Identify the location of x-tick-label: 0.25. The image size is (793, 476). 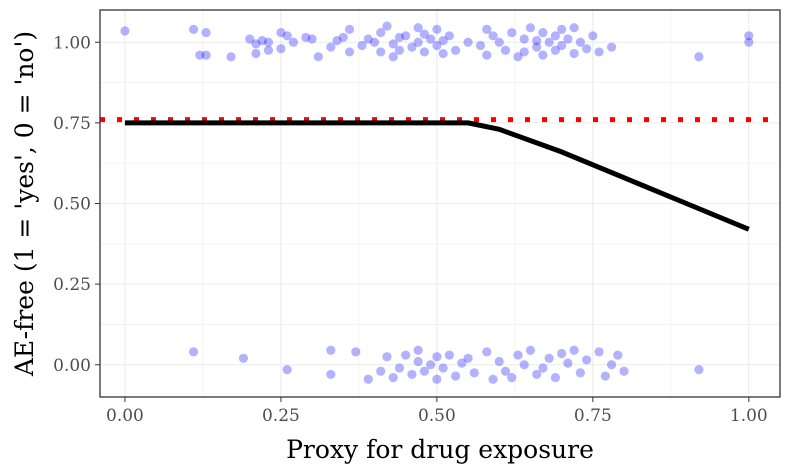
(281, 416).